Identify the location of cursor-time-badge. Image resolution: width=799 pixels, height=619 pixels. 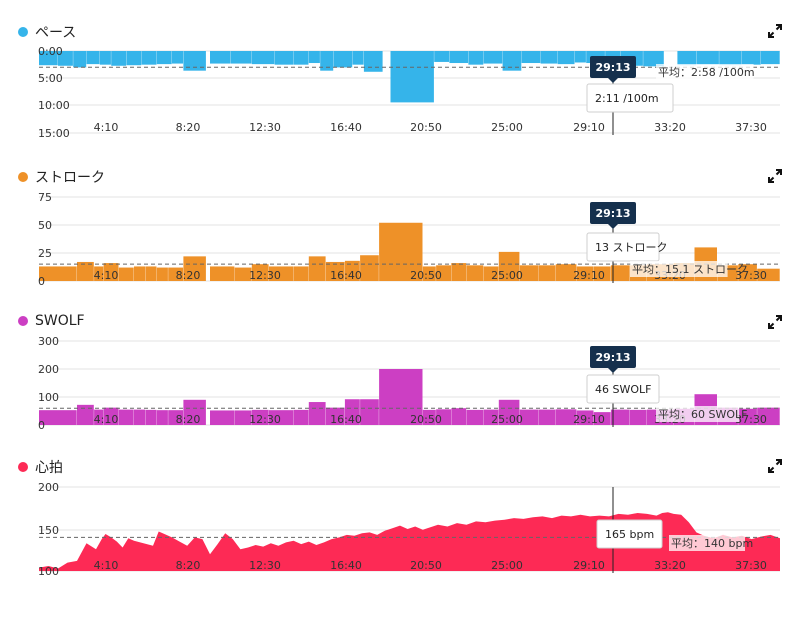
(613, 67).